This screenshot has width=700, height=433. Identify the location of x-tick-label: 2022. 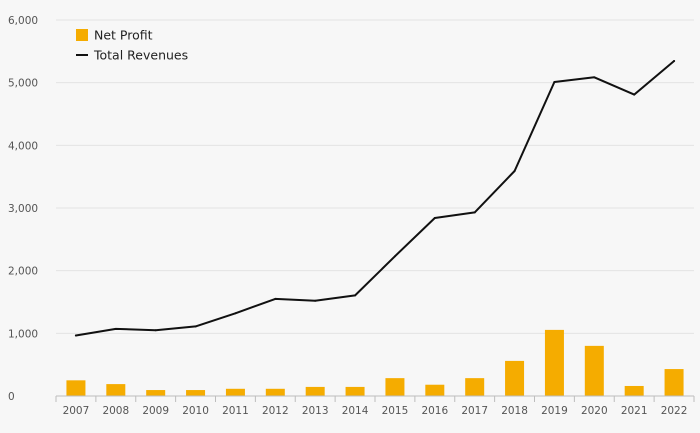
(674, 411).